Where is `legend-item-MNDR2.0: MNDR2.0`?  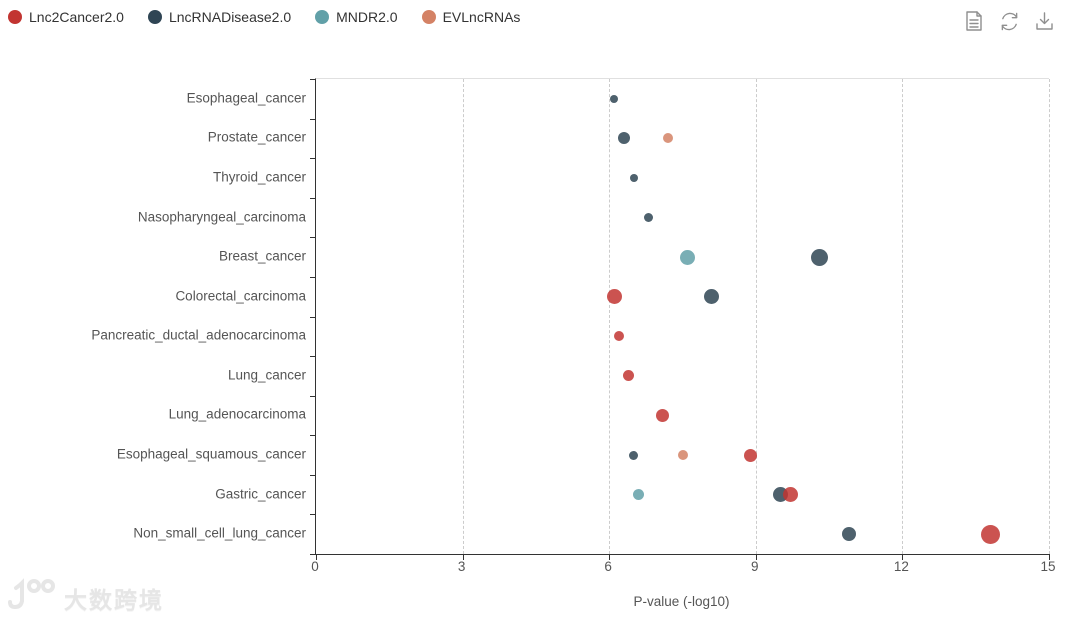 legend-item-MNDR2.0: MNDR2.0 is located at coordinates (356, 17).